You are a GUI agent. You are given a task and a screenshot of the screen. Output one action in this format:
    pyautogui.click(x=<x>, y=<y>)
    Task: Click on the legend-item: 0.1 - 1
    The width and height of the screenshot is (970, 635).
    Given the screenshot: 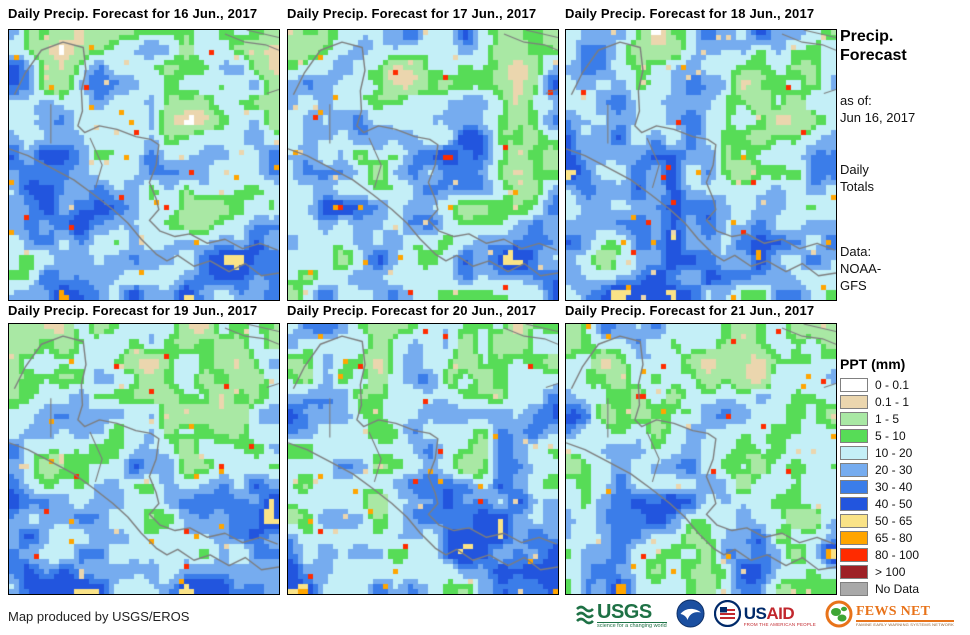 What is the action you would take?
    pyautogui.click(x=903, y=401)
    